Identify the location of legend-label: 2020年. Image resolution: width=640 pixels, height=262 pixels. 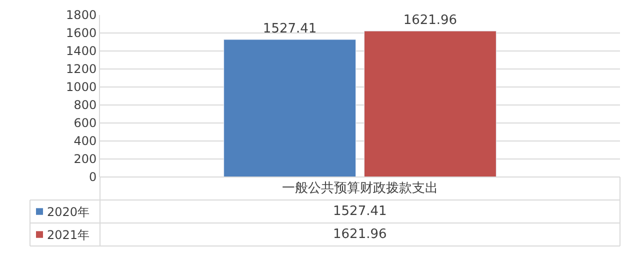
(68, 212).